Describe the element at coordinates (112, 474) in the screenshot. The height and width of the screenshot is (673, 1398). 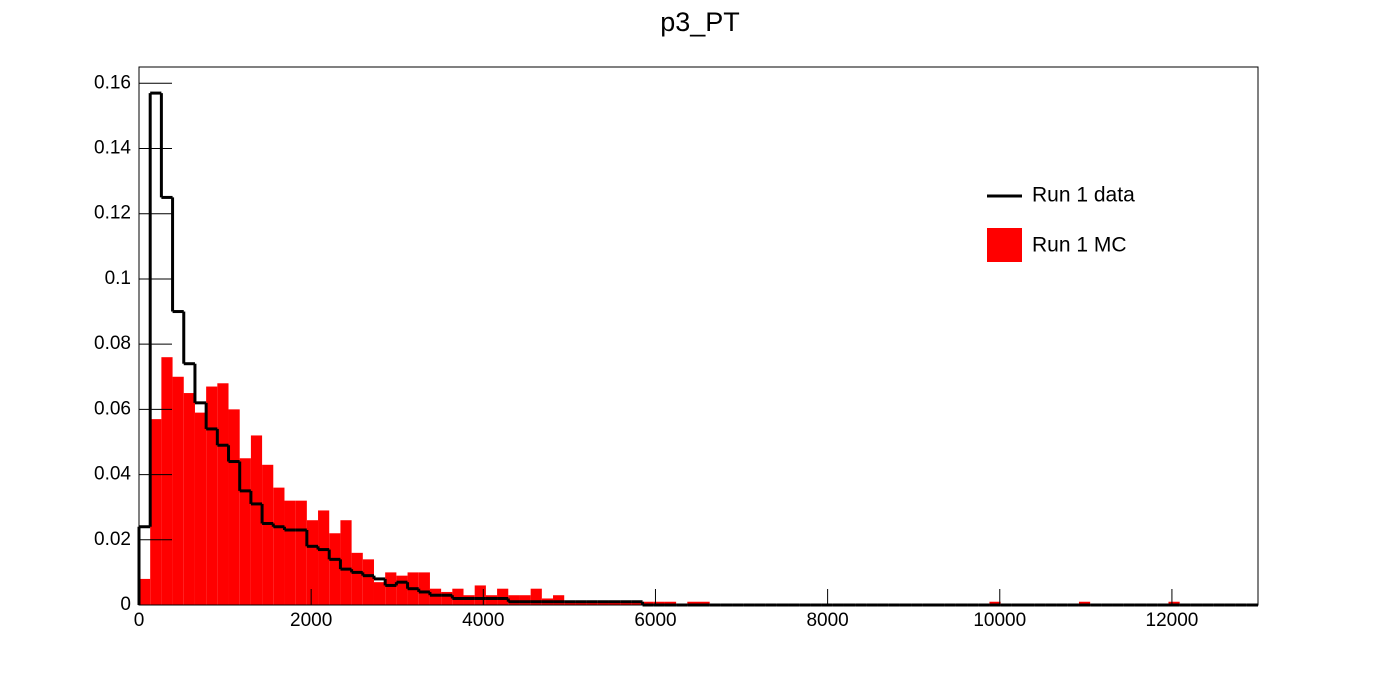
I see `y-tick-label: 0.04` at that location.